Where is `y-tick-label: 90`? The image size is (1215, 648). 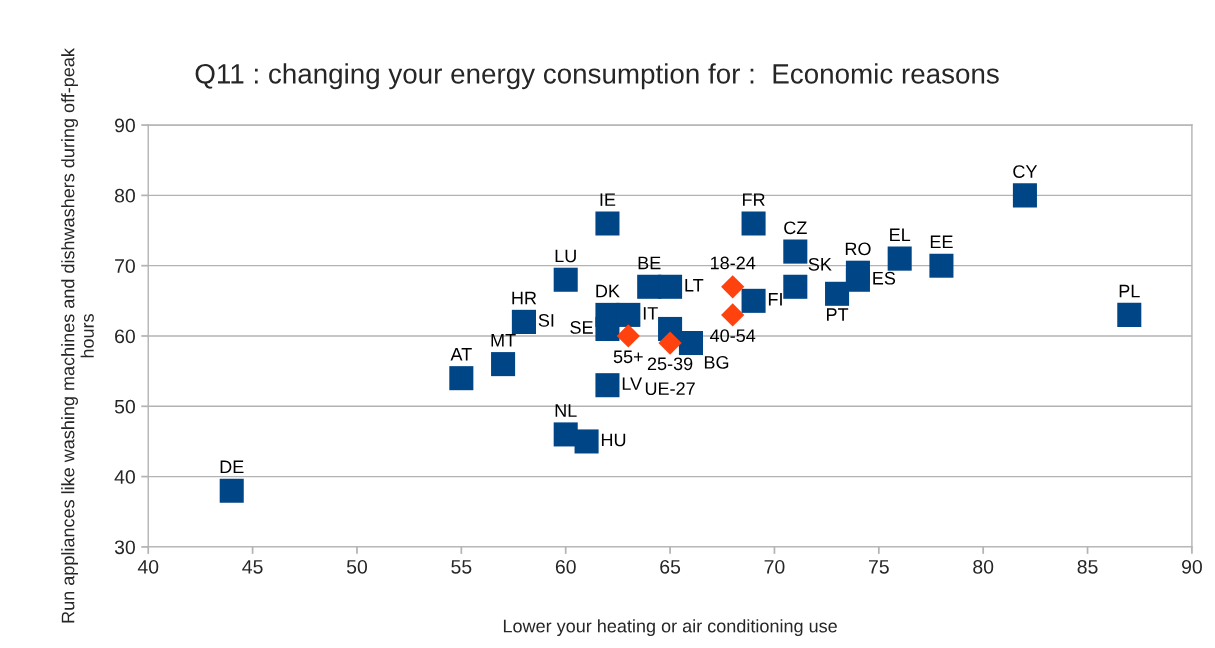
y-tick-label: 90 is located at coordinates (125, 125).